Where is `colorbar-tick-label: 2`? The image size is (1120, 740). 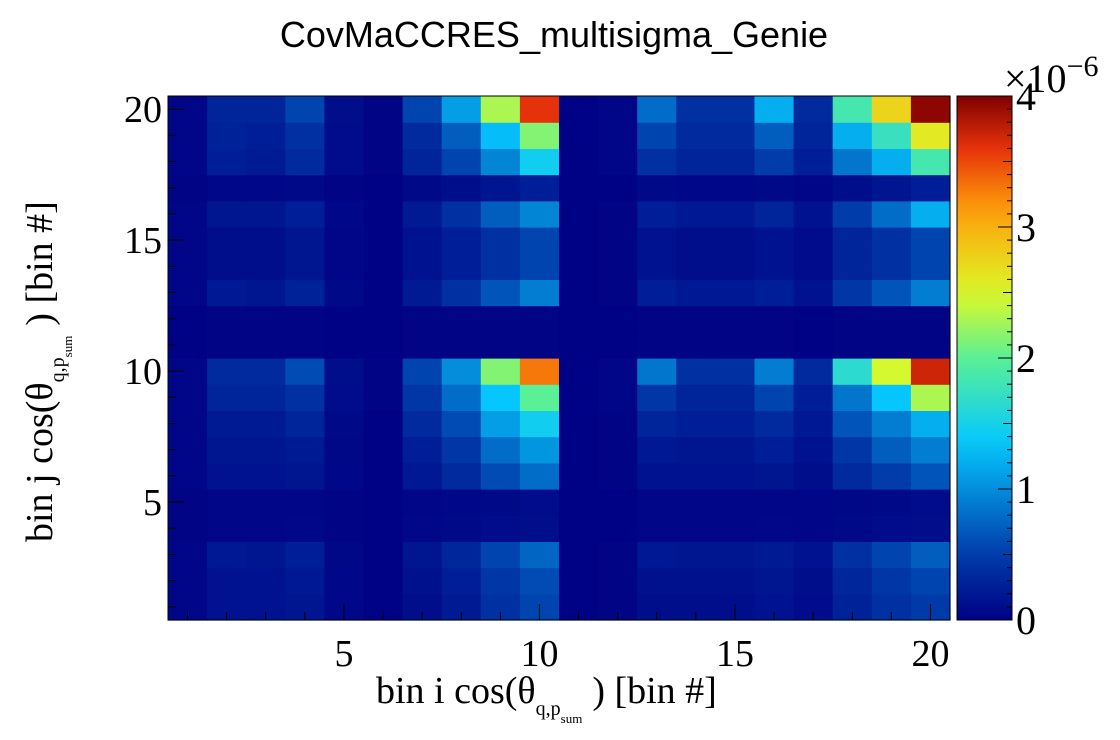
colorbar-tick-label: 2 is located at coordinates (1026, 358).